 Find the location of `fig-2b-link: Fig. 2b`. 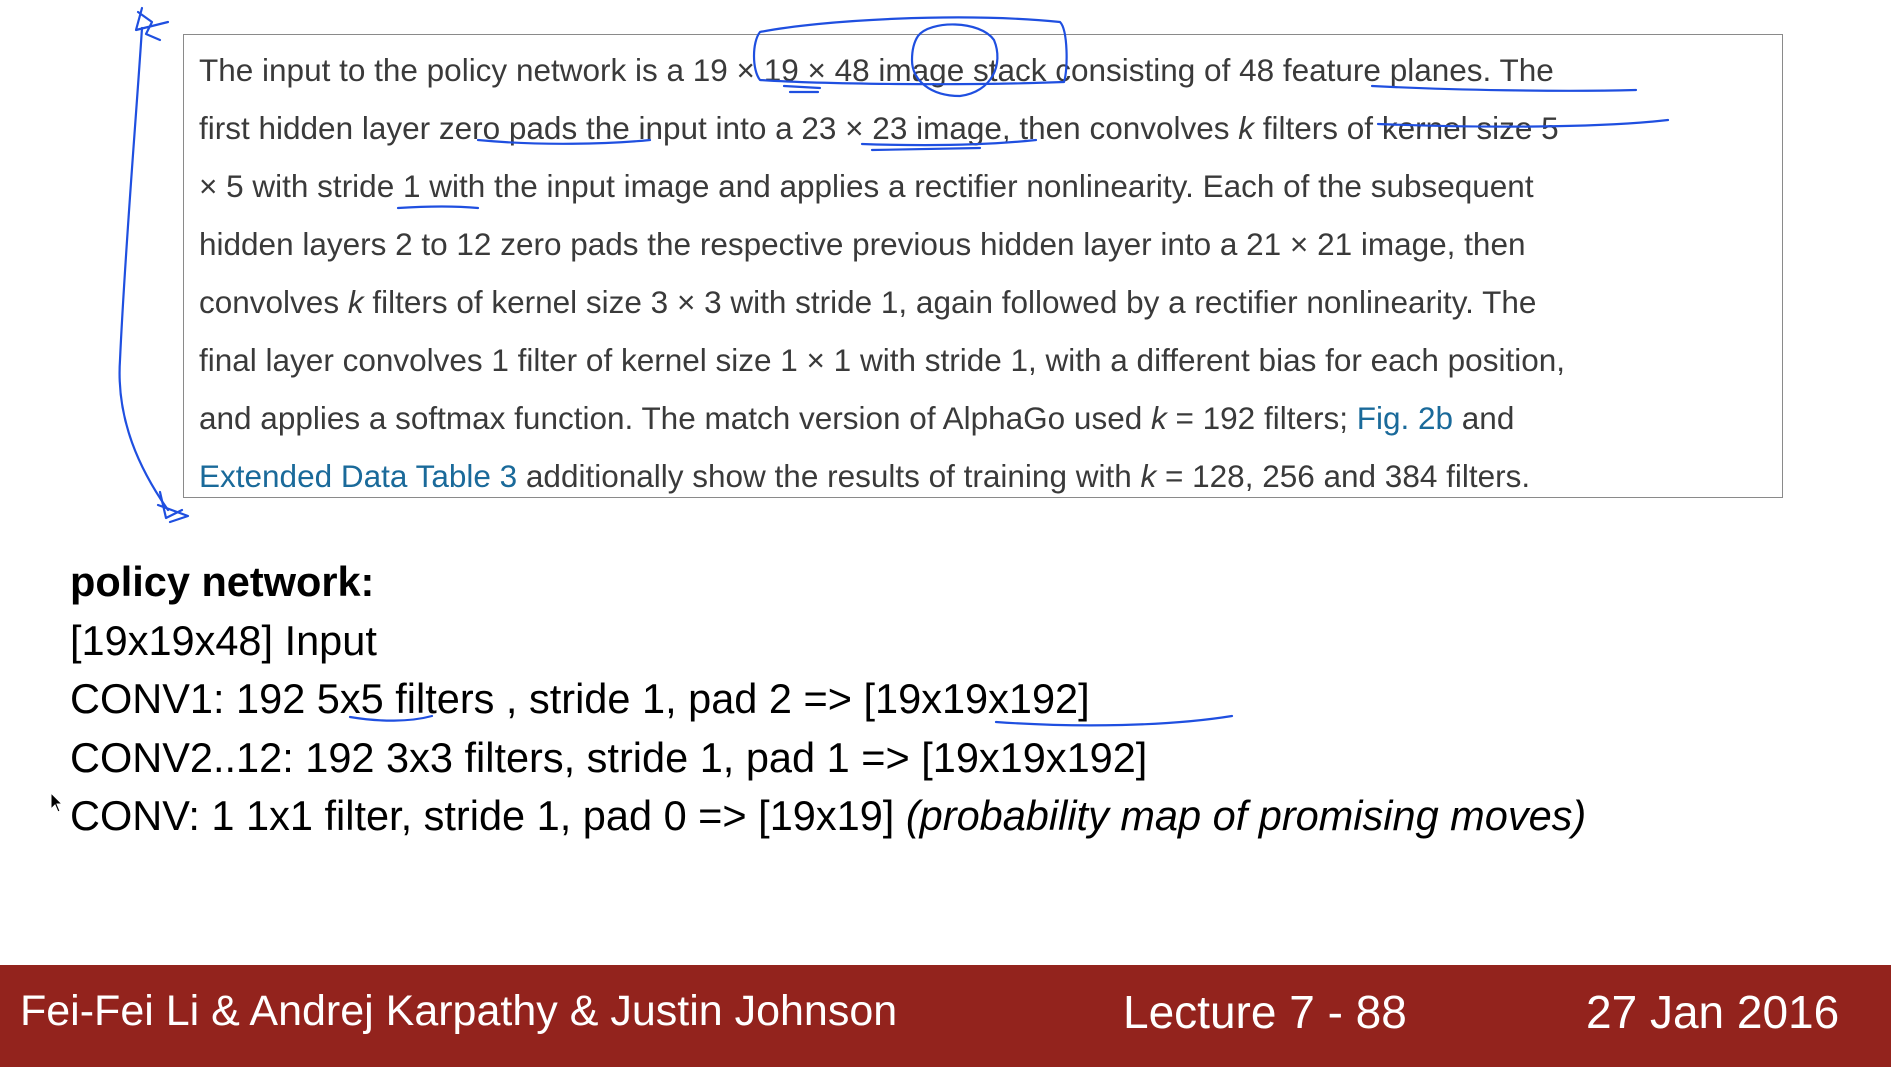

fig-2b-link: Fig. 2b is located at coordinates (1405, 418).